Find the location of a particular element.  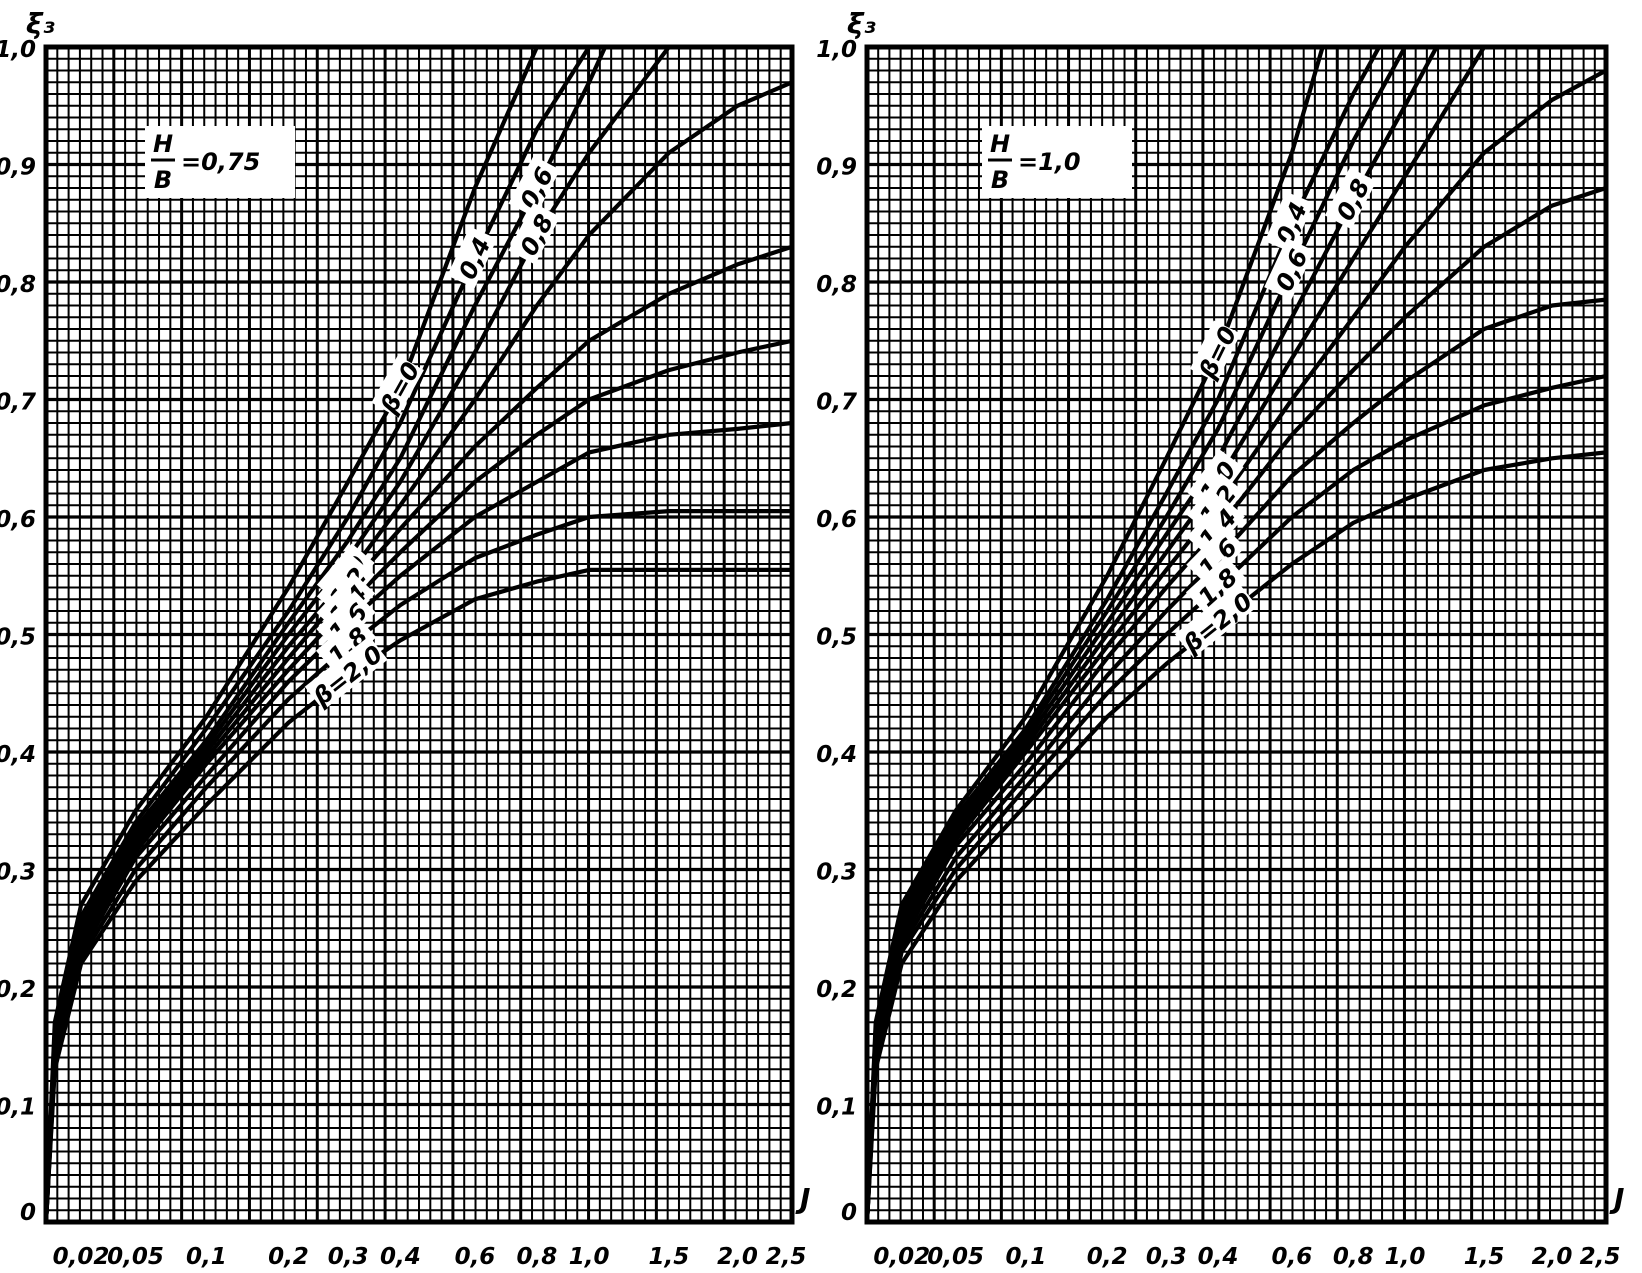

parameter-value: =0,75 is located at coordinates (220, 162).